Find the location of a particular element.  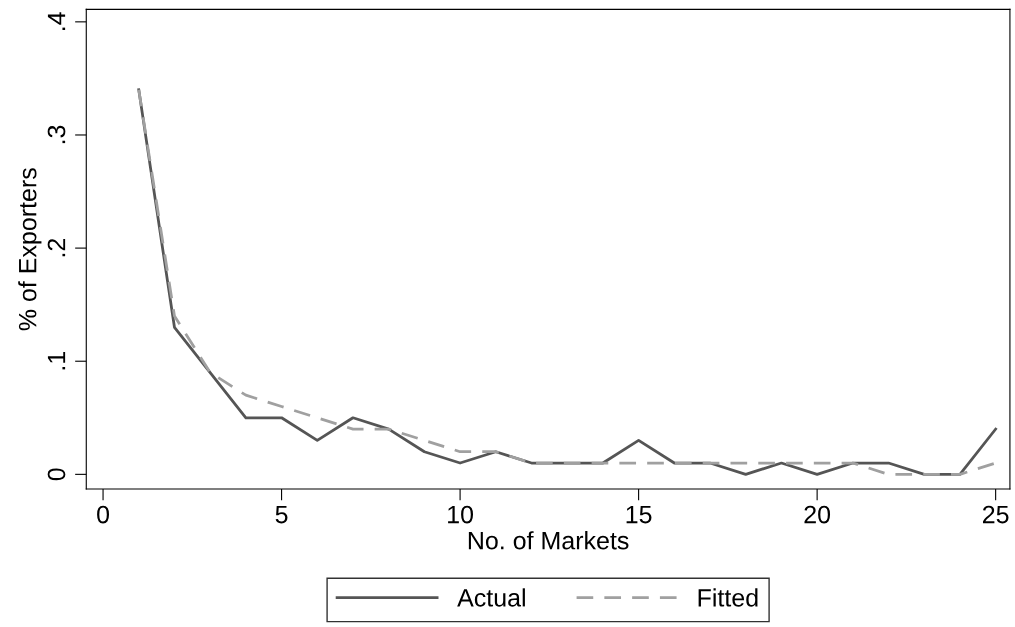

y-tick-label: .1 is located at coordinates (56, 361).